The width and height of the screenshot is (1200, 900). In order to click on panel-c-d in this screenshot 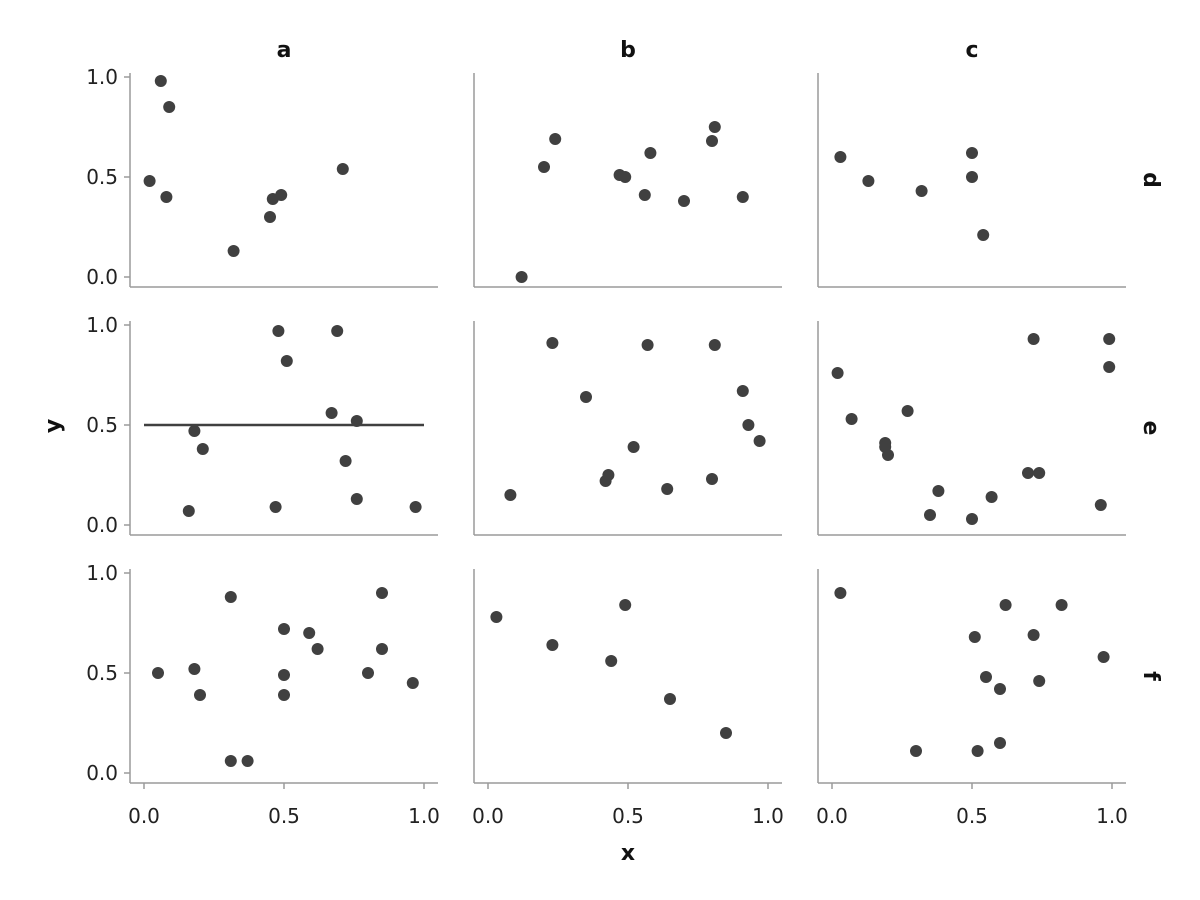, I will do `click(971, 180)`.